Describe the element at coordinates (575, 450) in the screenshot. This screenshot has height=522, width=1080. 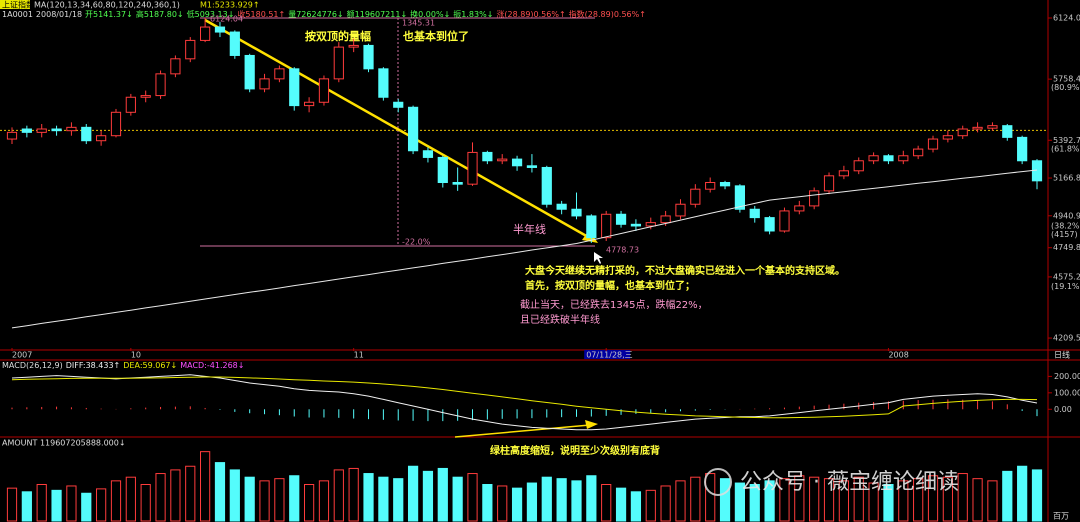
I see `annotation: 绿柱高度缩短，说明至少次级别有底背` at that location.